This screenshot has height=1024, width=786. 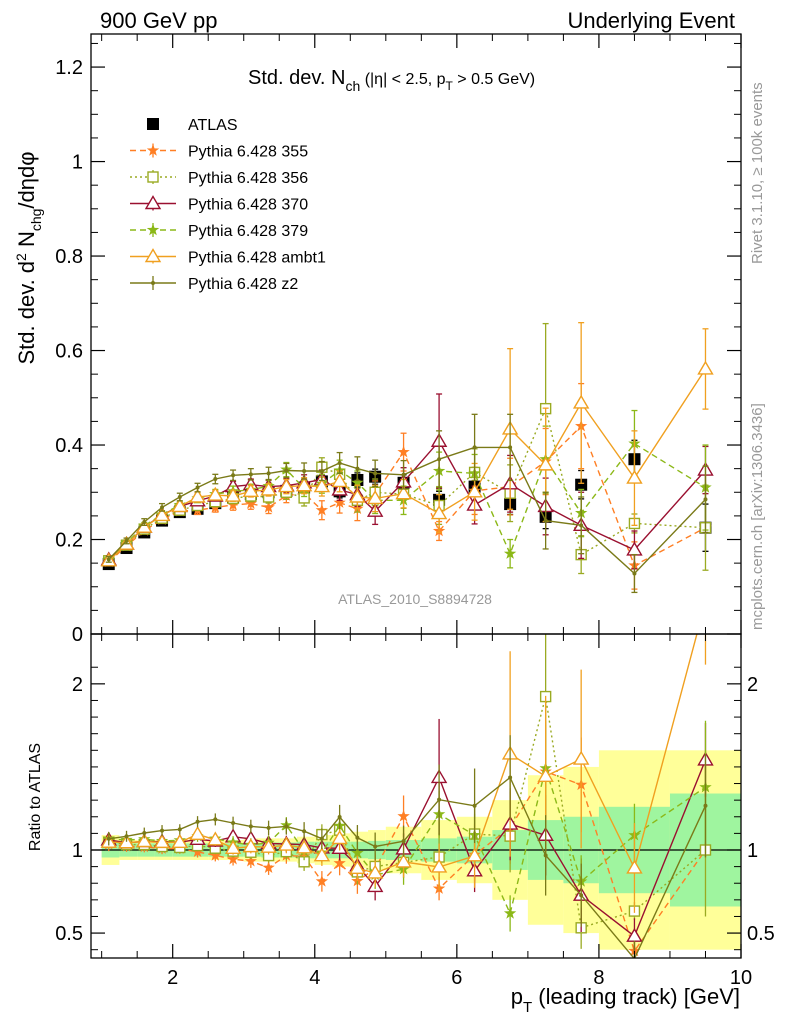 What do you see at coordinates (228, 257) in the screenshot?
I see `legend-entry: Pythia 6.428 ambt1` at bounding box center [228, 257].